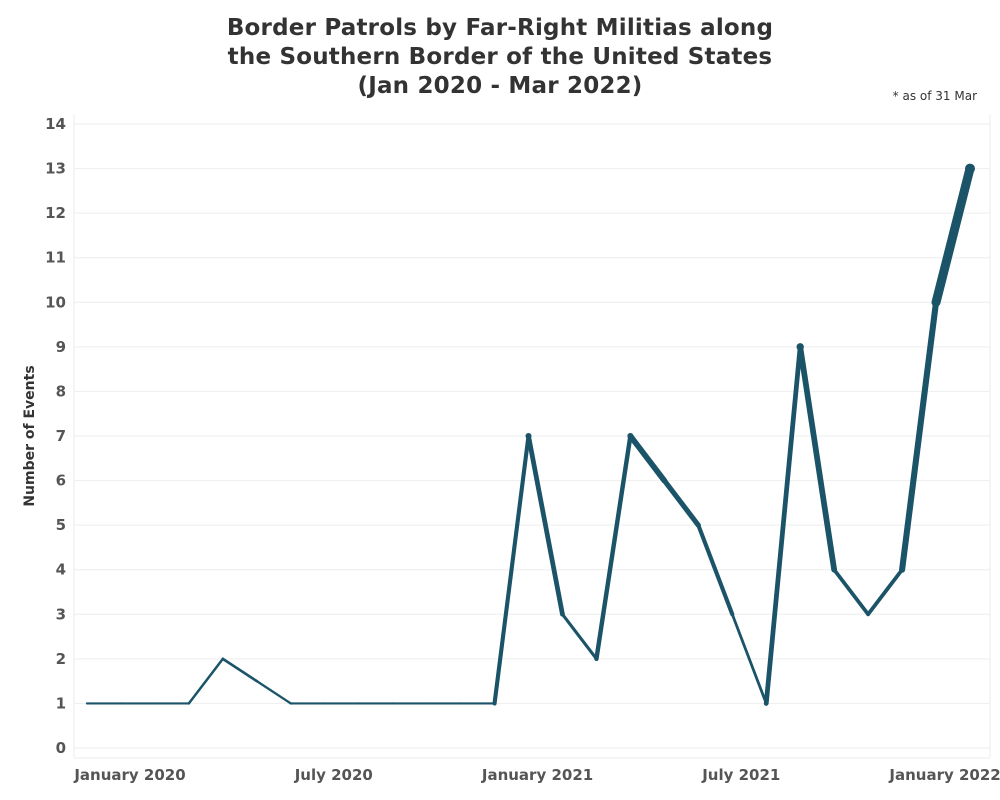 Image resolution: width=1000 pixels, height=800 pixels. I want to click on chart-title-line-3: (Jan 2020 - Mar 2022), so click(500, 86).